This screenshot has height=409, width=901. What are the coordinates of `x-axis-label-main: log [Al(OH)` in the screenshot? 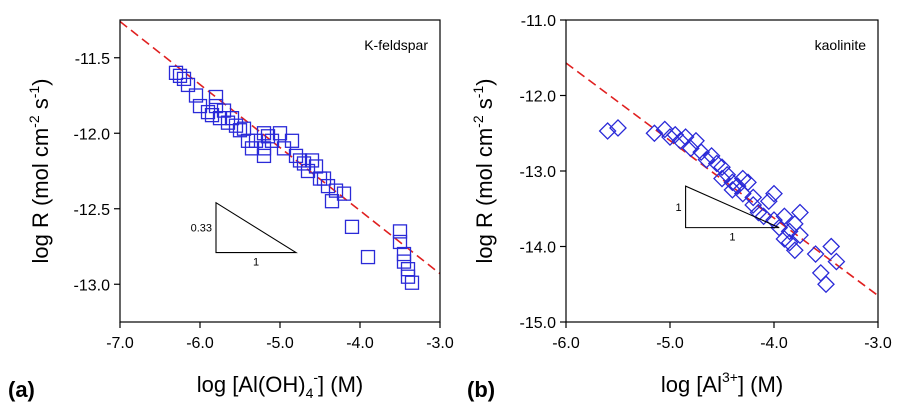 It's located at (251, 384).